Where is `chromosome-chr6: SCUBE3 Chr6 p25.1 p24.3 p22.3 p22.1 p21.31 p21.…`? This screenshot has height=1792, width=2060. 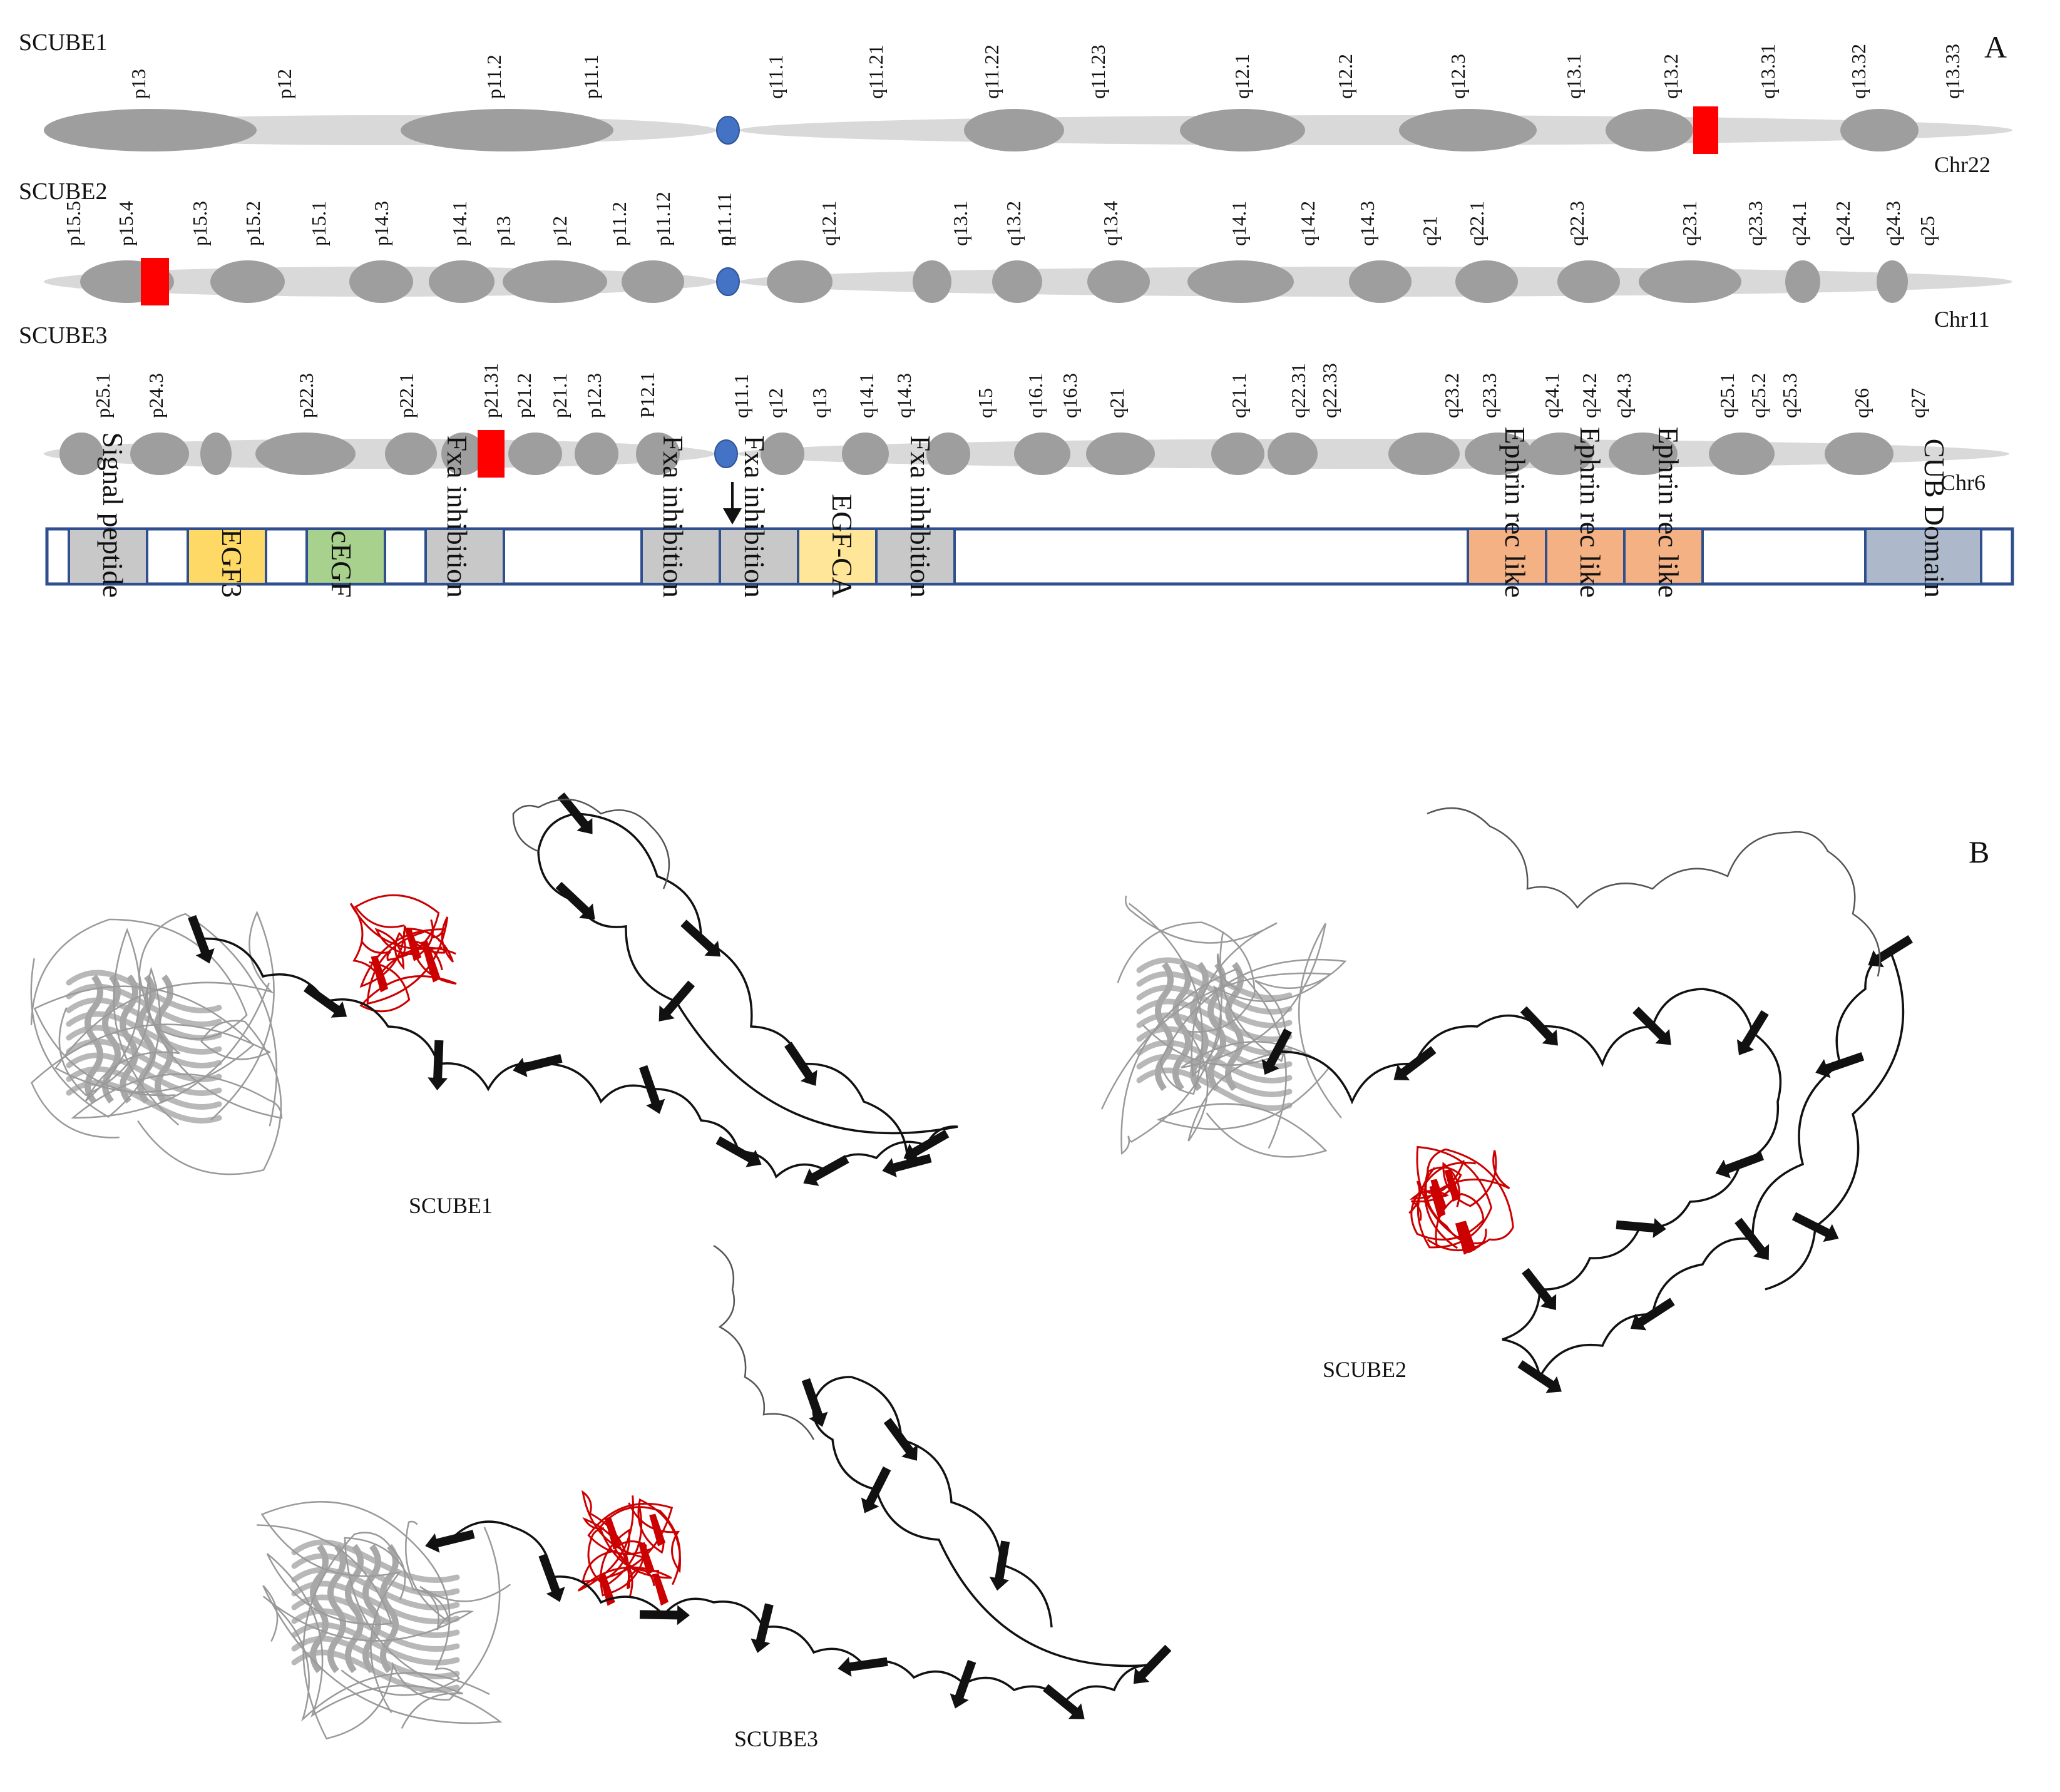
chromosome-chr6: SCUBE3 Chr6 p25.1 p24.3 p22.3 p22.1 p21.31 p21.… is located at coordinates (1014, 408).